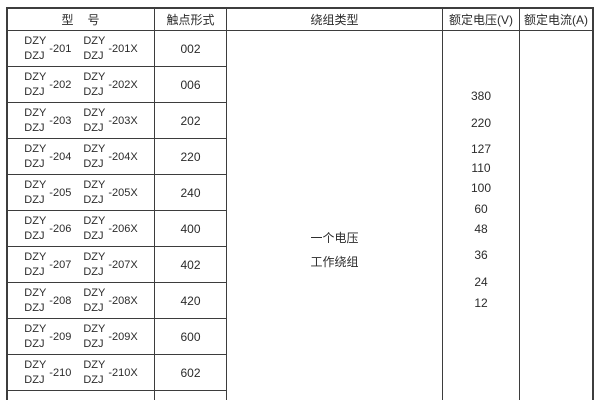  I want to click on model-group-x: DZY DZJ -203X, so click(110, 121).